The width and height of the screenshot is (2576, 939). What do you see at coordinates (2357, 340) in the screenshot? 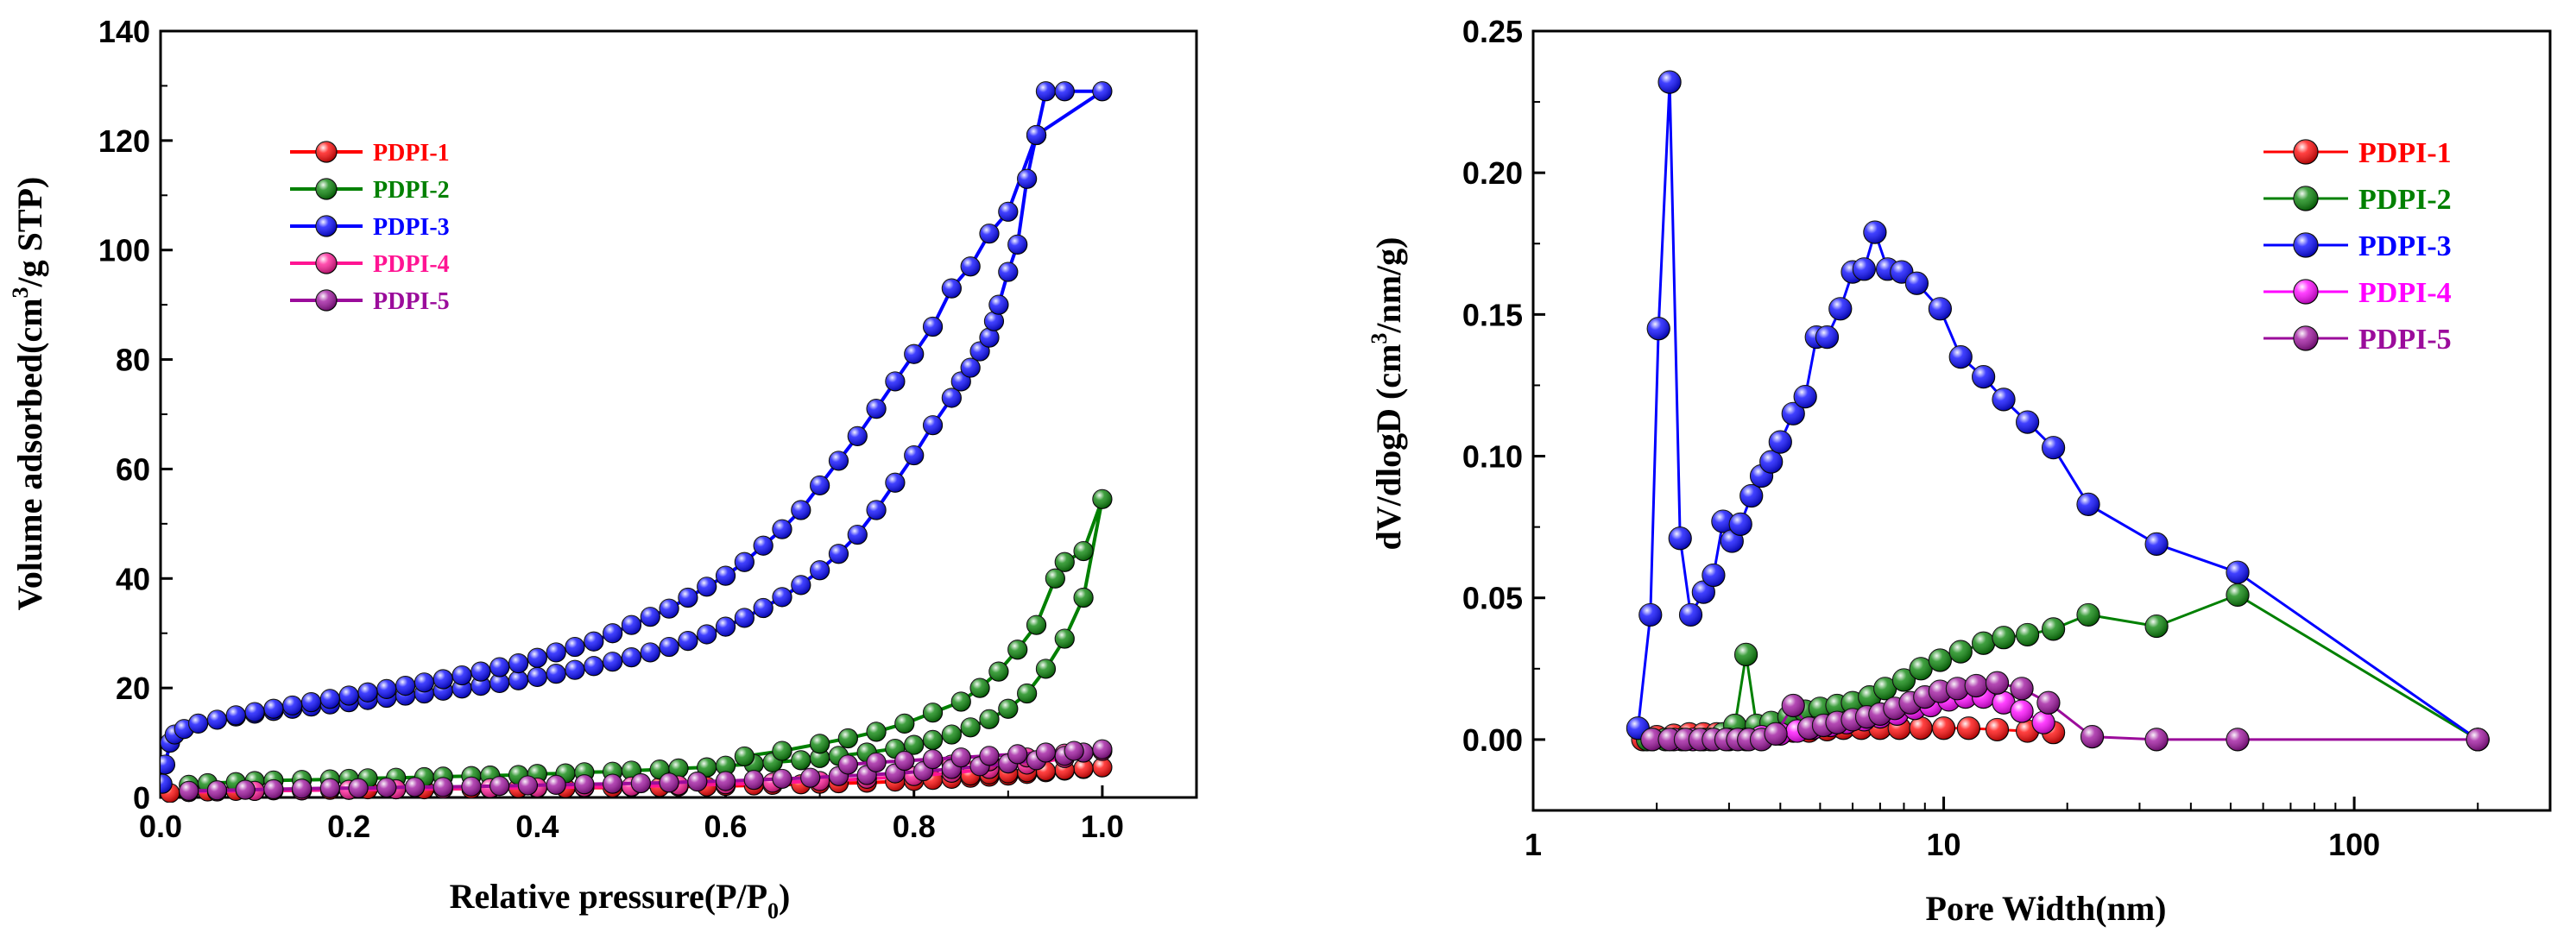
I see `legend-item-pdpi-5: PDPI-5` at bounding box center [2357, 340].